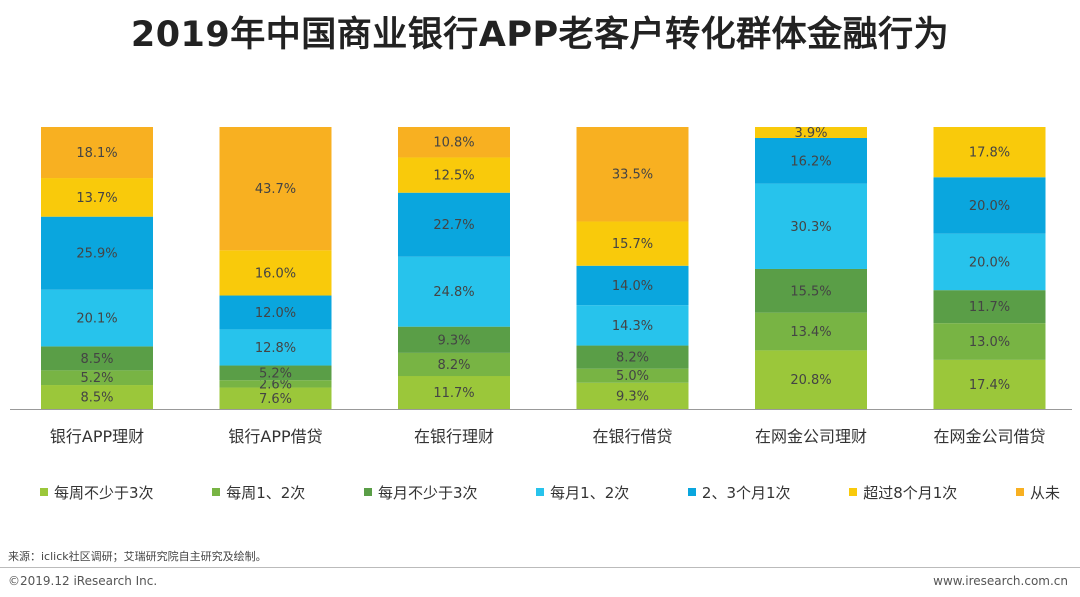 The height and width of the screenshot is (597, 1080). I want to click on category-label: 在银行借贷, so click(632, 436).